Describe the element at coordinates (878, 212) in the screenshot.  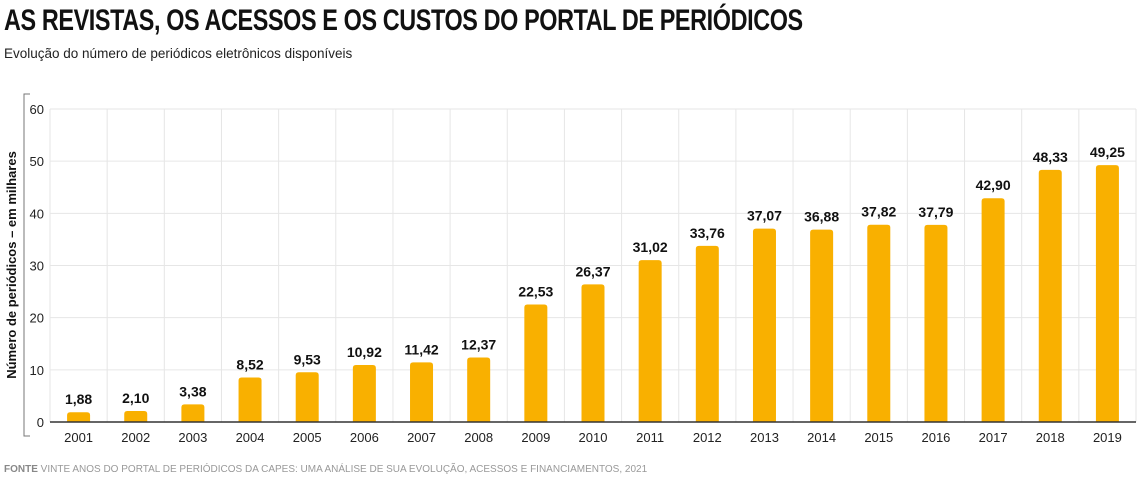
I see `bar-value-label: 37,82` at that location.